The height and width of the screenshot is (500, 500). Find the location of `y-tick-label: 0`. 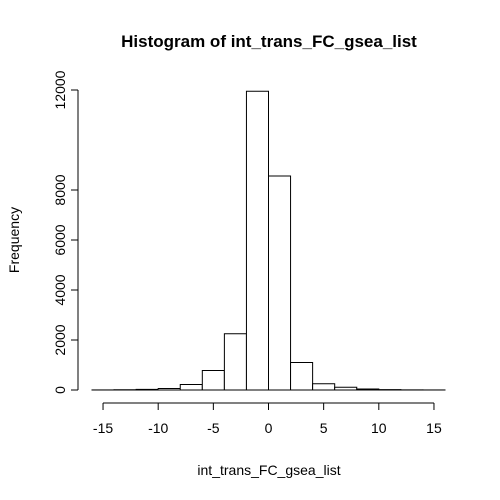

y-tick-label: 0 is located at coordinates (60, 390).